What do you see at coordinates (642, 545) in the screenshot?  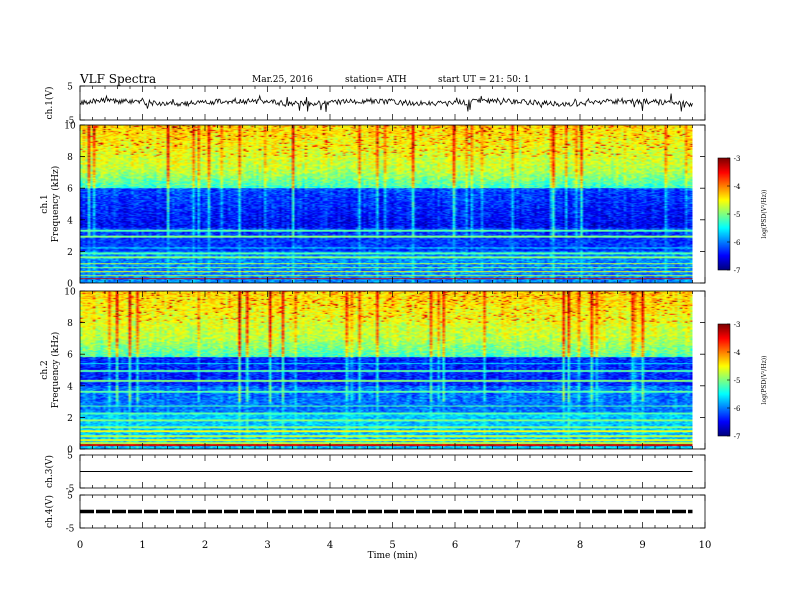 I see `x-tick-label: 9` at bounding box center [642, 545].